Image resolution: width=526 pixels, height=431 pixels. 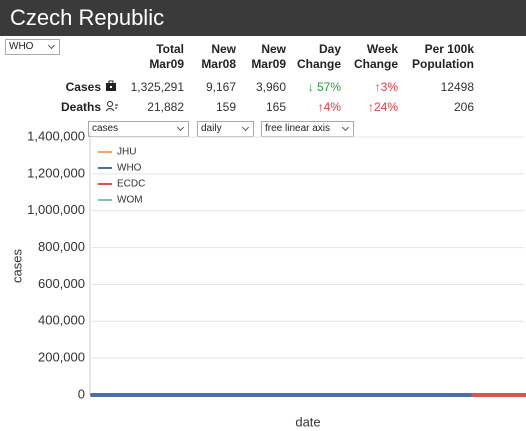 What do you see at coordinates (61, 320) in the screenshot?
I see `y-tick-label: 400,000` at bounding box center [61, 320].